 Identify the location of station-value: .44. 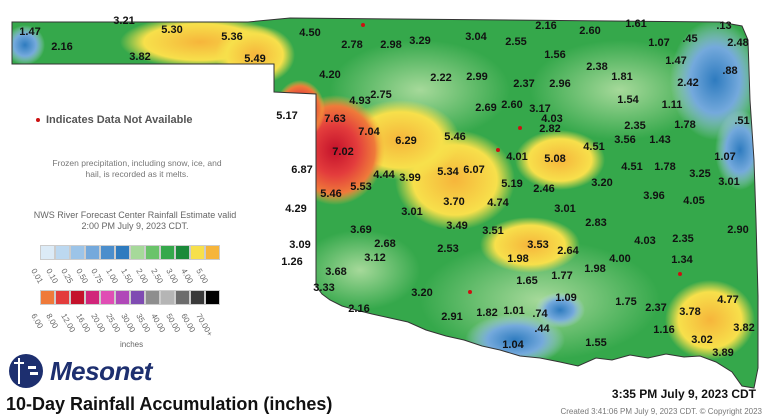
(542, 329).